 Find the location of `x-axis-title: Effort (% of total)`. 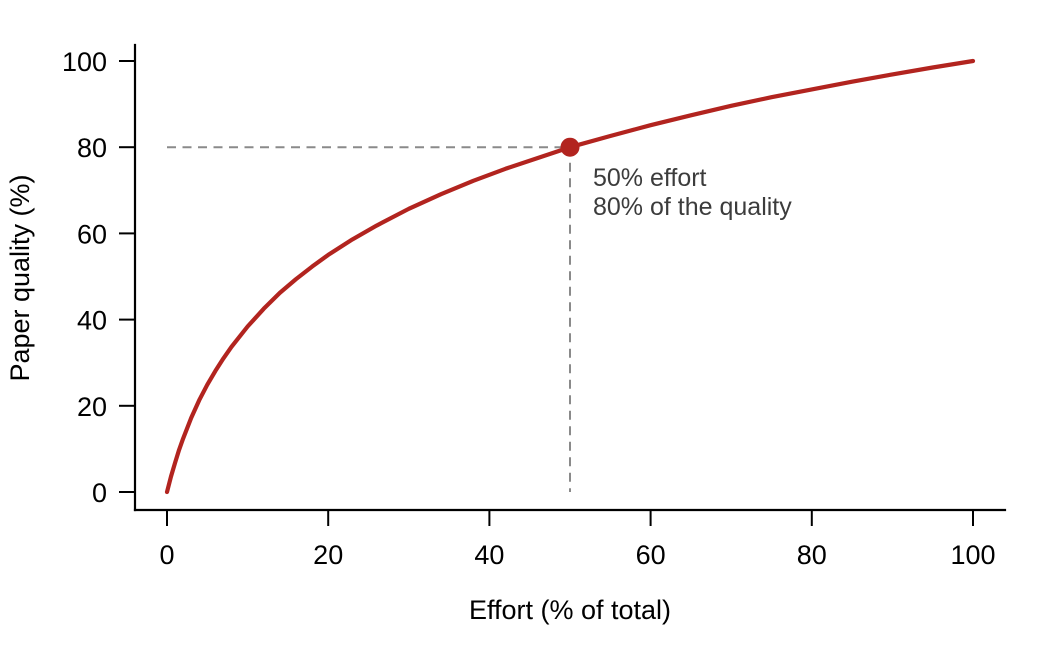

x-axis-title: Effort (% of total) is located at coordinates (570, 610).